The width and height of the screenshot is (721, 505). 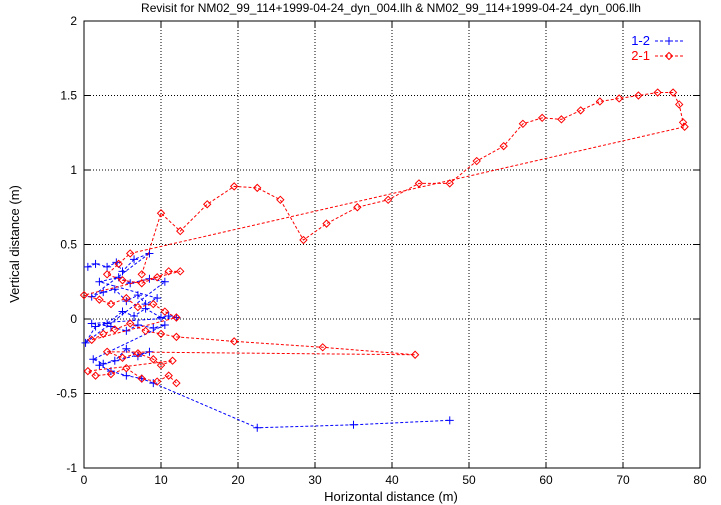 I want to click on y-tick-label: 0.5, so click(x=68, y=245).